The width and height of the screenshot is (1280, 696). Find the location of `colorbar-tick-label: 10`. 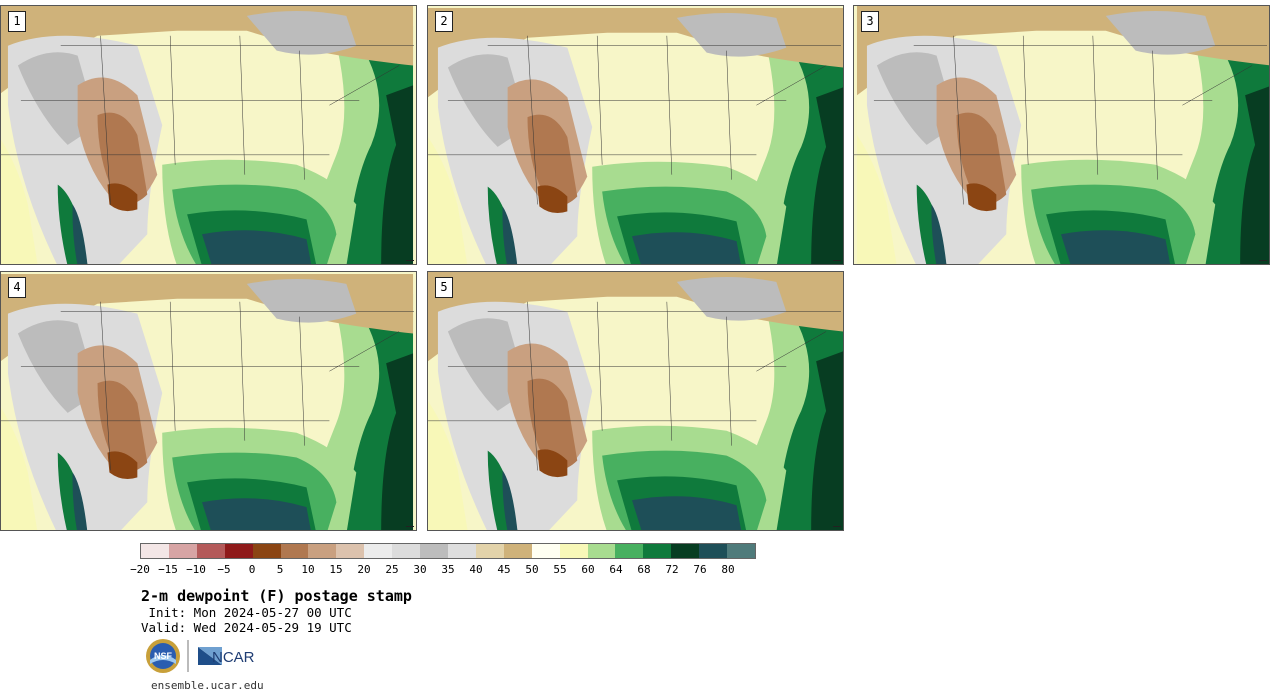

colorbar-tick-label: 10 is located at coordinates (308, 569).